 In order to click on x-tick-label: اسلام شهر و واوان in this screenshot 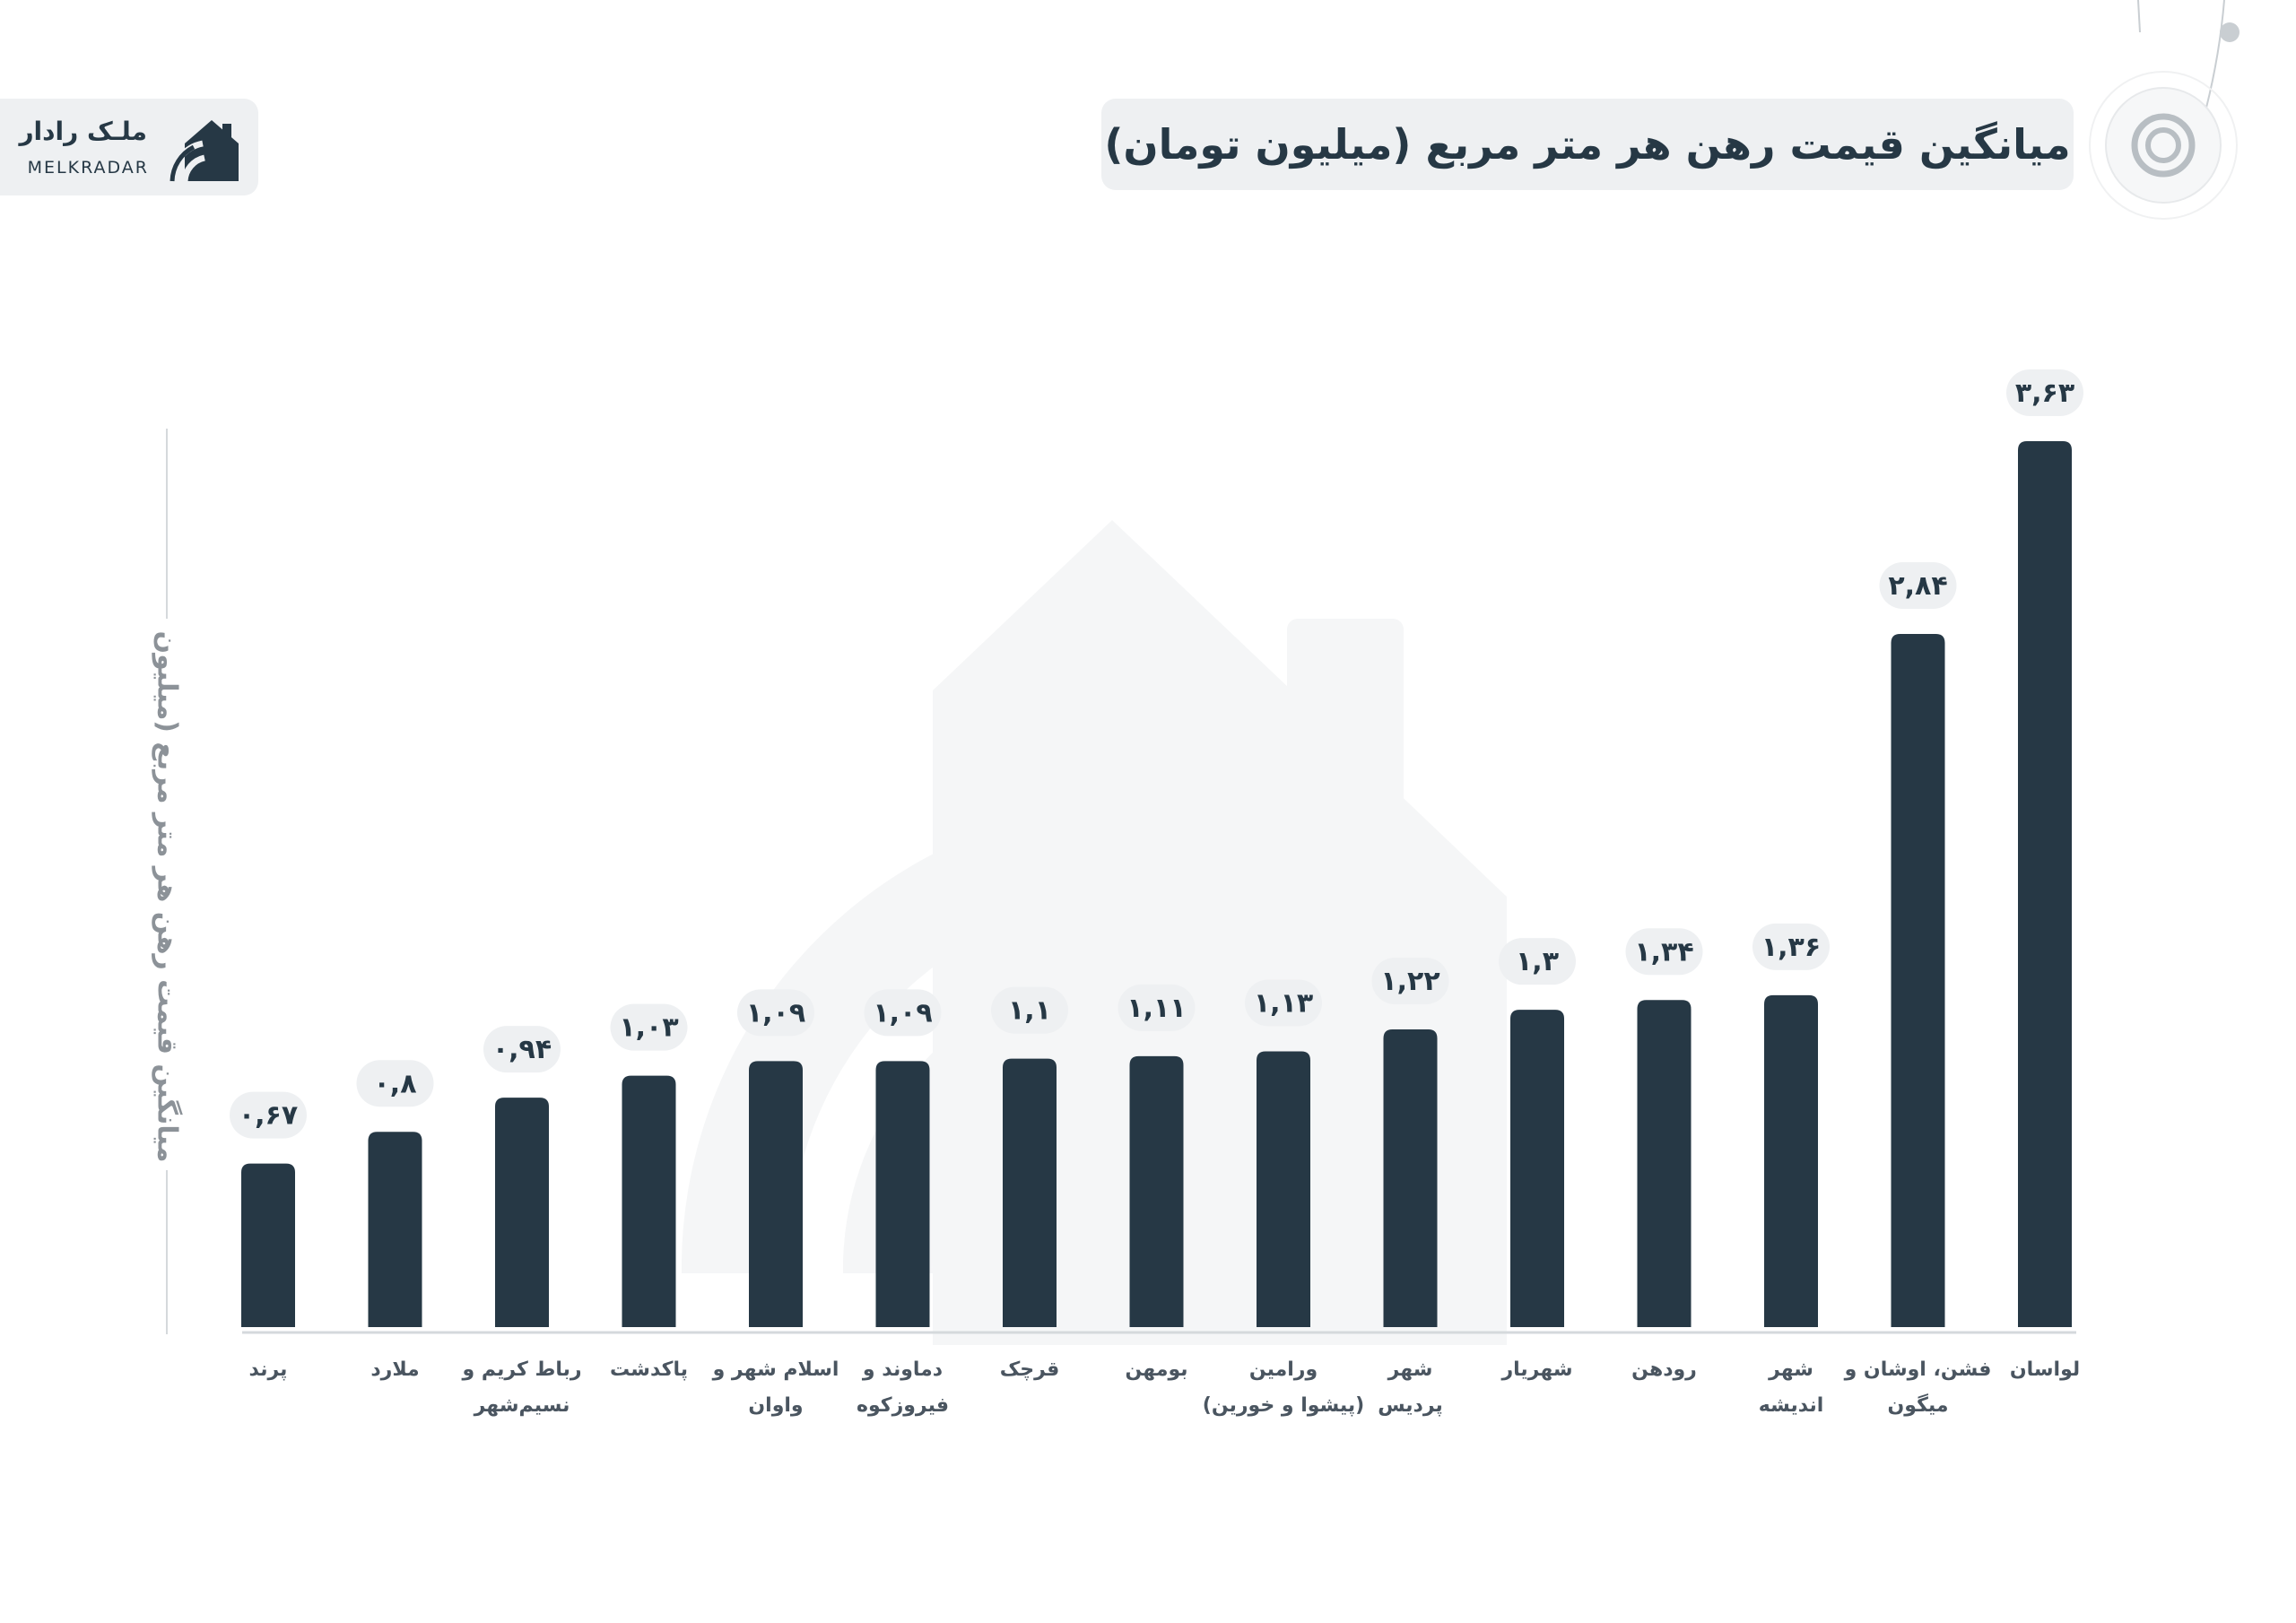, I will do `click(775, 1388)`.